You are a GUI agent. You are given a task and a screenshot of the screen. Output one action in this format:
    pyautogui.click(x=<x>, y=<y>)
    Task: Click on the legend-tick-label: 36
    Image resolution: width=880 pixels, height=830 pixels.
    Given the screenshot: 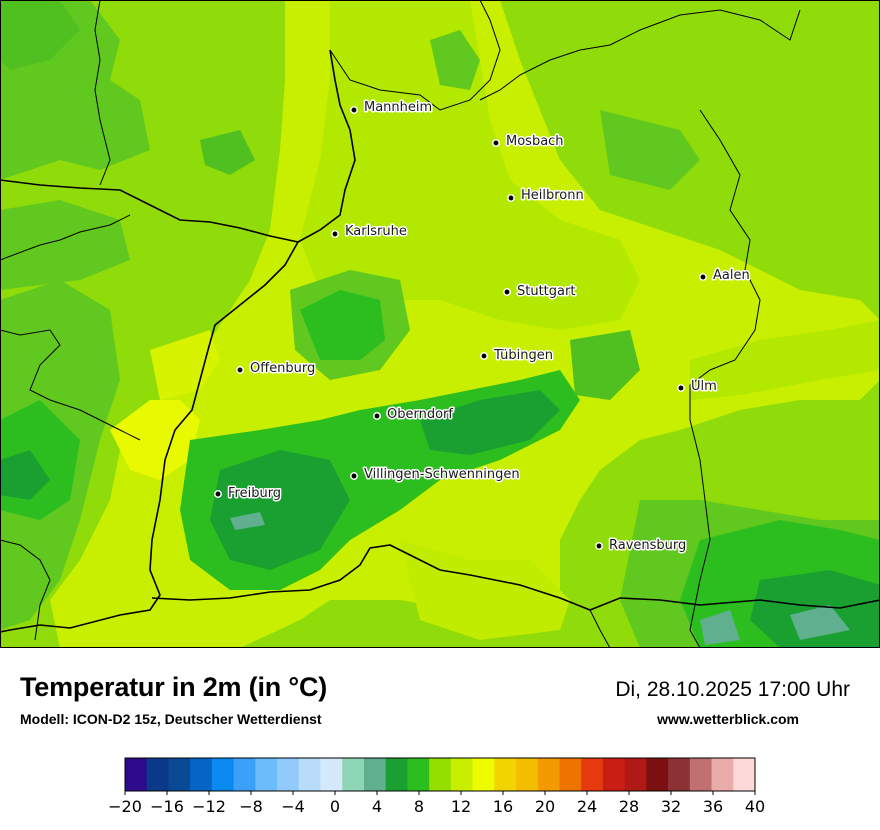 What is the action you would take?
    pyautogui.click(x=713, y=806)
    